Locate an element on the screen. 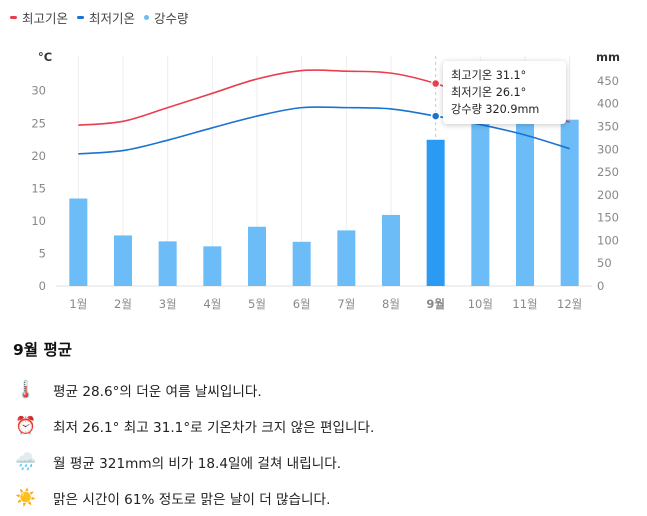 The image size is (647, 516). summary-text-temperature: 평균 28.6°의 더운 여름 날씨입니다. is located at coordinates (157, 392).